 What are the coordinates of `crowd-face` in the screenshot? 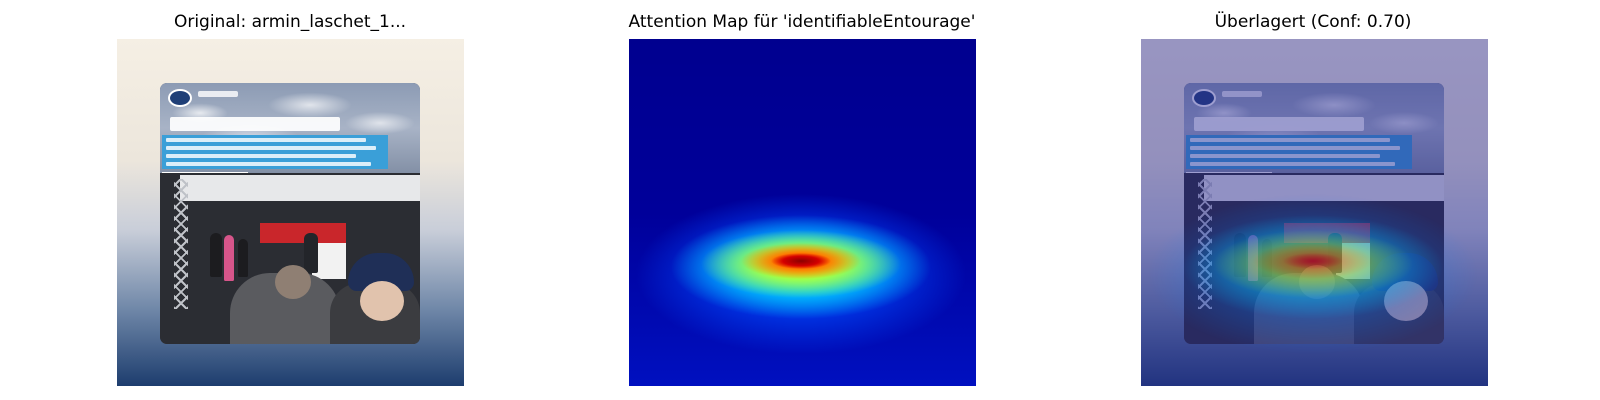 It's located at (382, 301).